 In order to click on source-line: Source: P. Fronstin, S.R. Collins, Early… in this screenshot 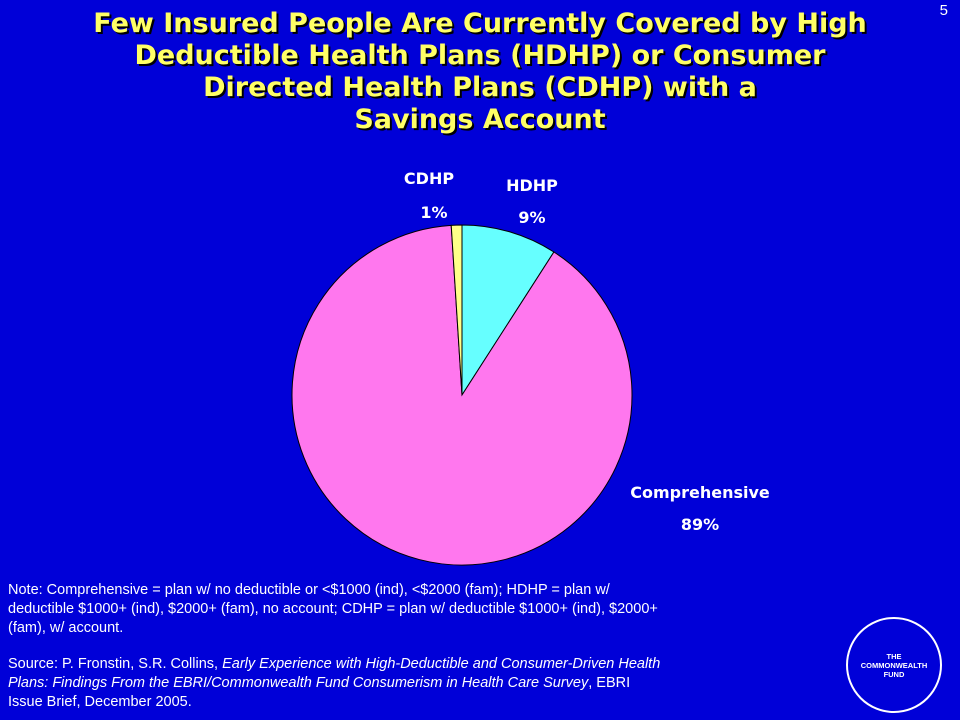, I will do `click(433, 664)`.